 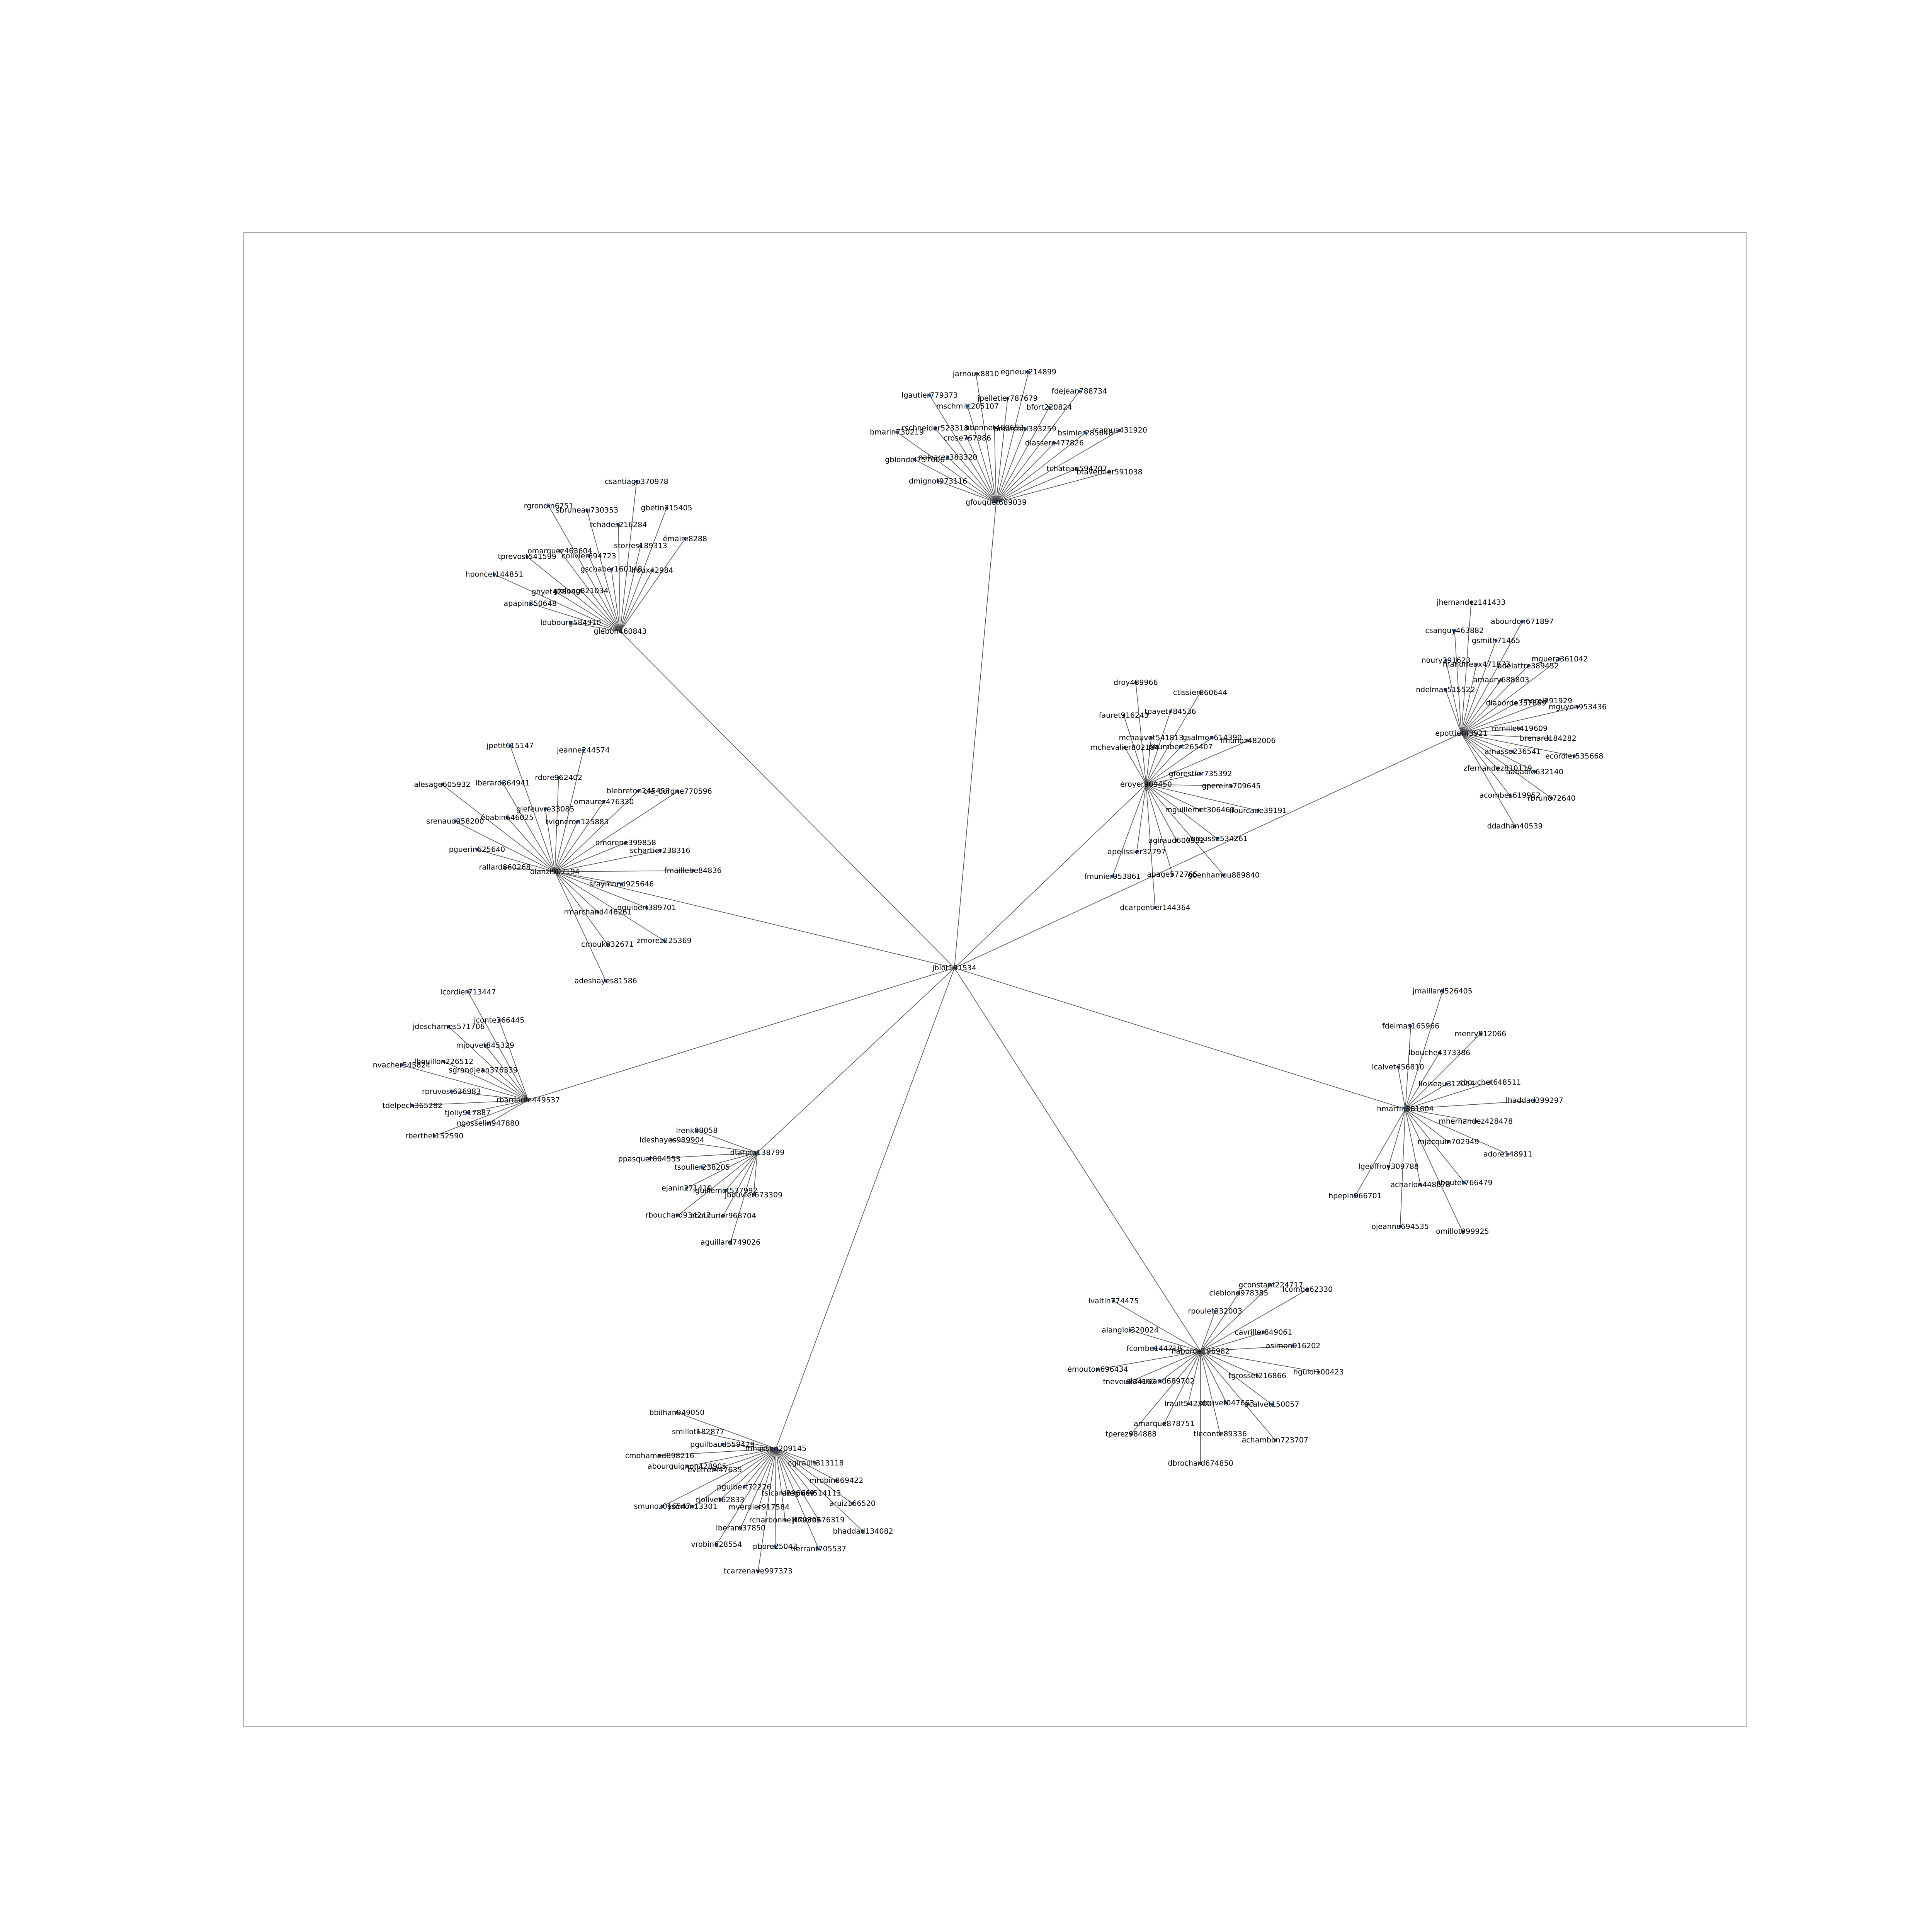 What do you see at coordinates (955, 968) in the screenshot?
I see `center-node` at bounding box center [955, 968].